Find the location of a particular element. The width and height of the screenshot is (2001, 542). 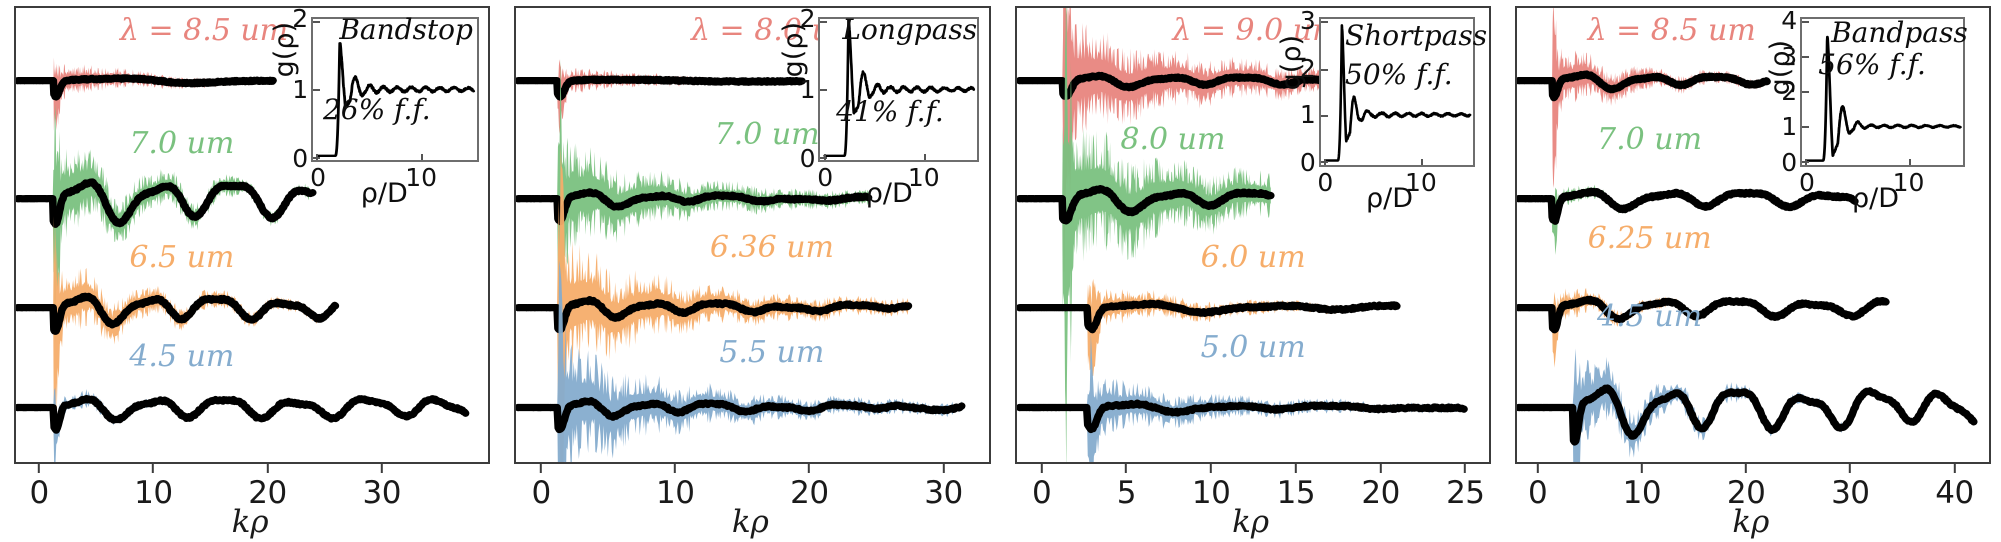

series-label-2: 6.5 um is located at coordinates (182, 257).